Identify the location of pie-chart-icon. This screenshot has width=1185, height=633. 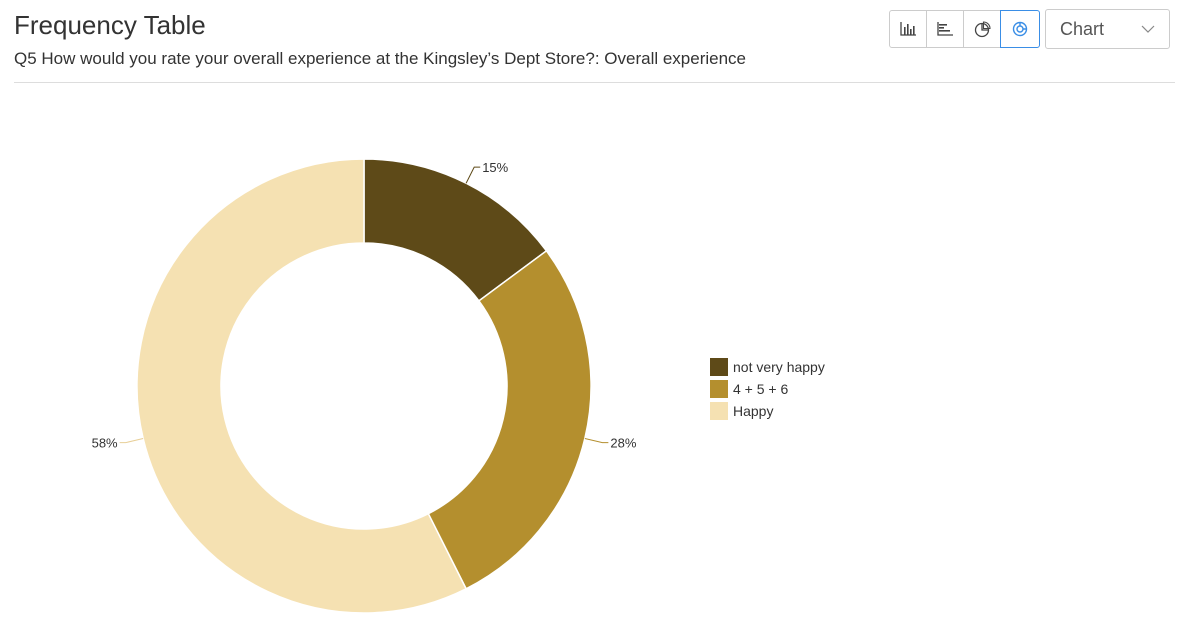
(982, 29).